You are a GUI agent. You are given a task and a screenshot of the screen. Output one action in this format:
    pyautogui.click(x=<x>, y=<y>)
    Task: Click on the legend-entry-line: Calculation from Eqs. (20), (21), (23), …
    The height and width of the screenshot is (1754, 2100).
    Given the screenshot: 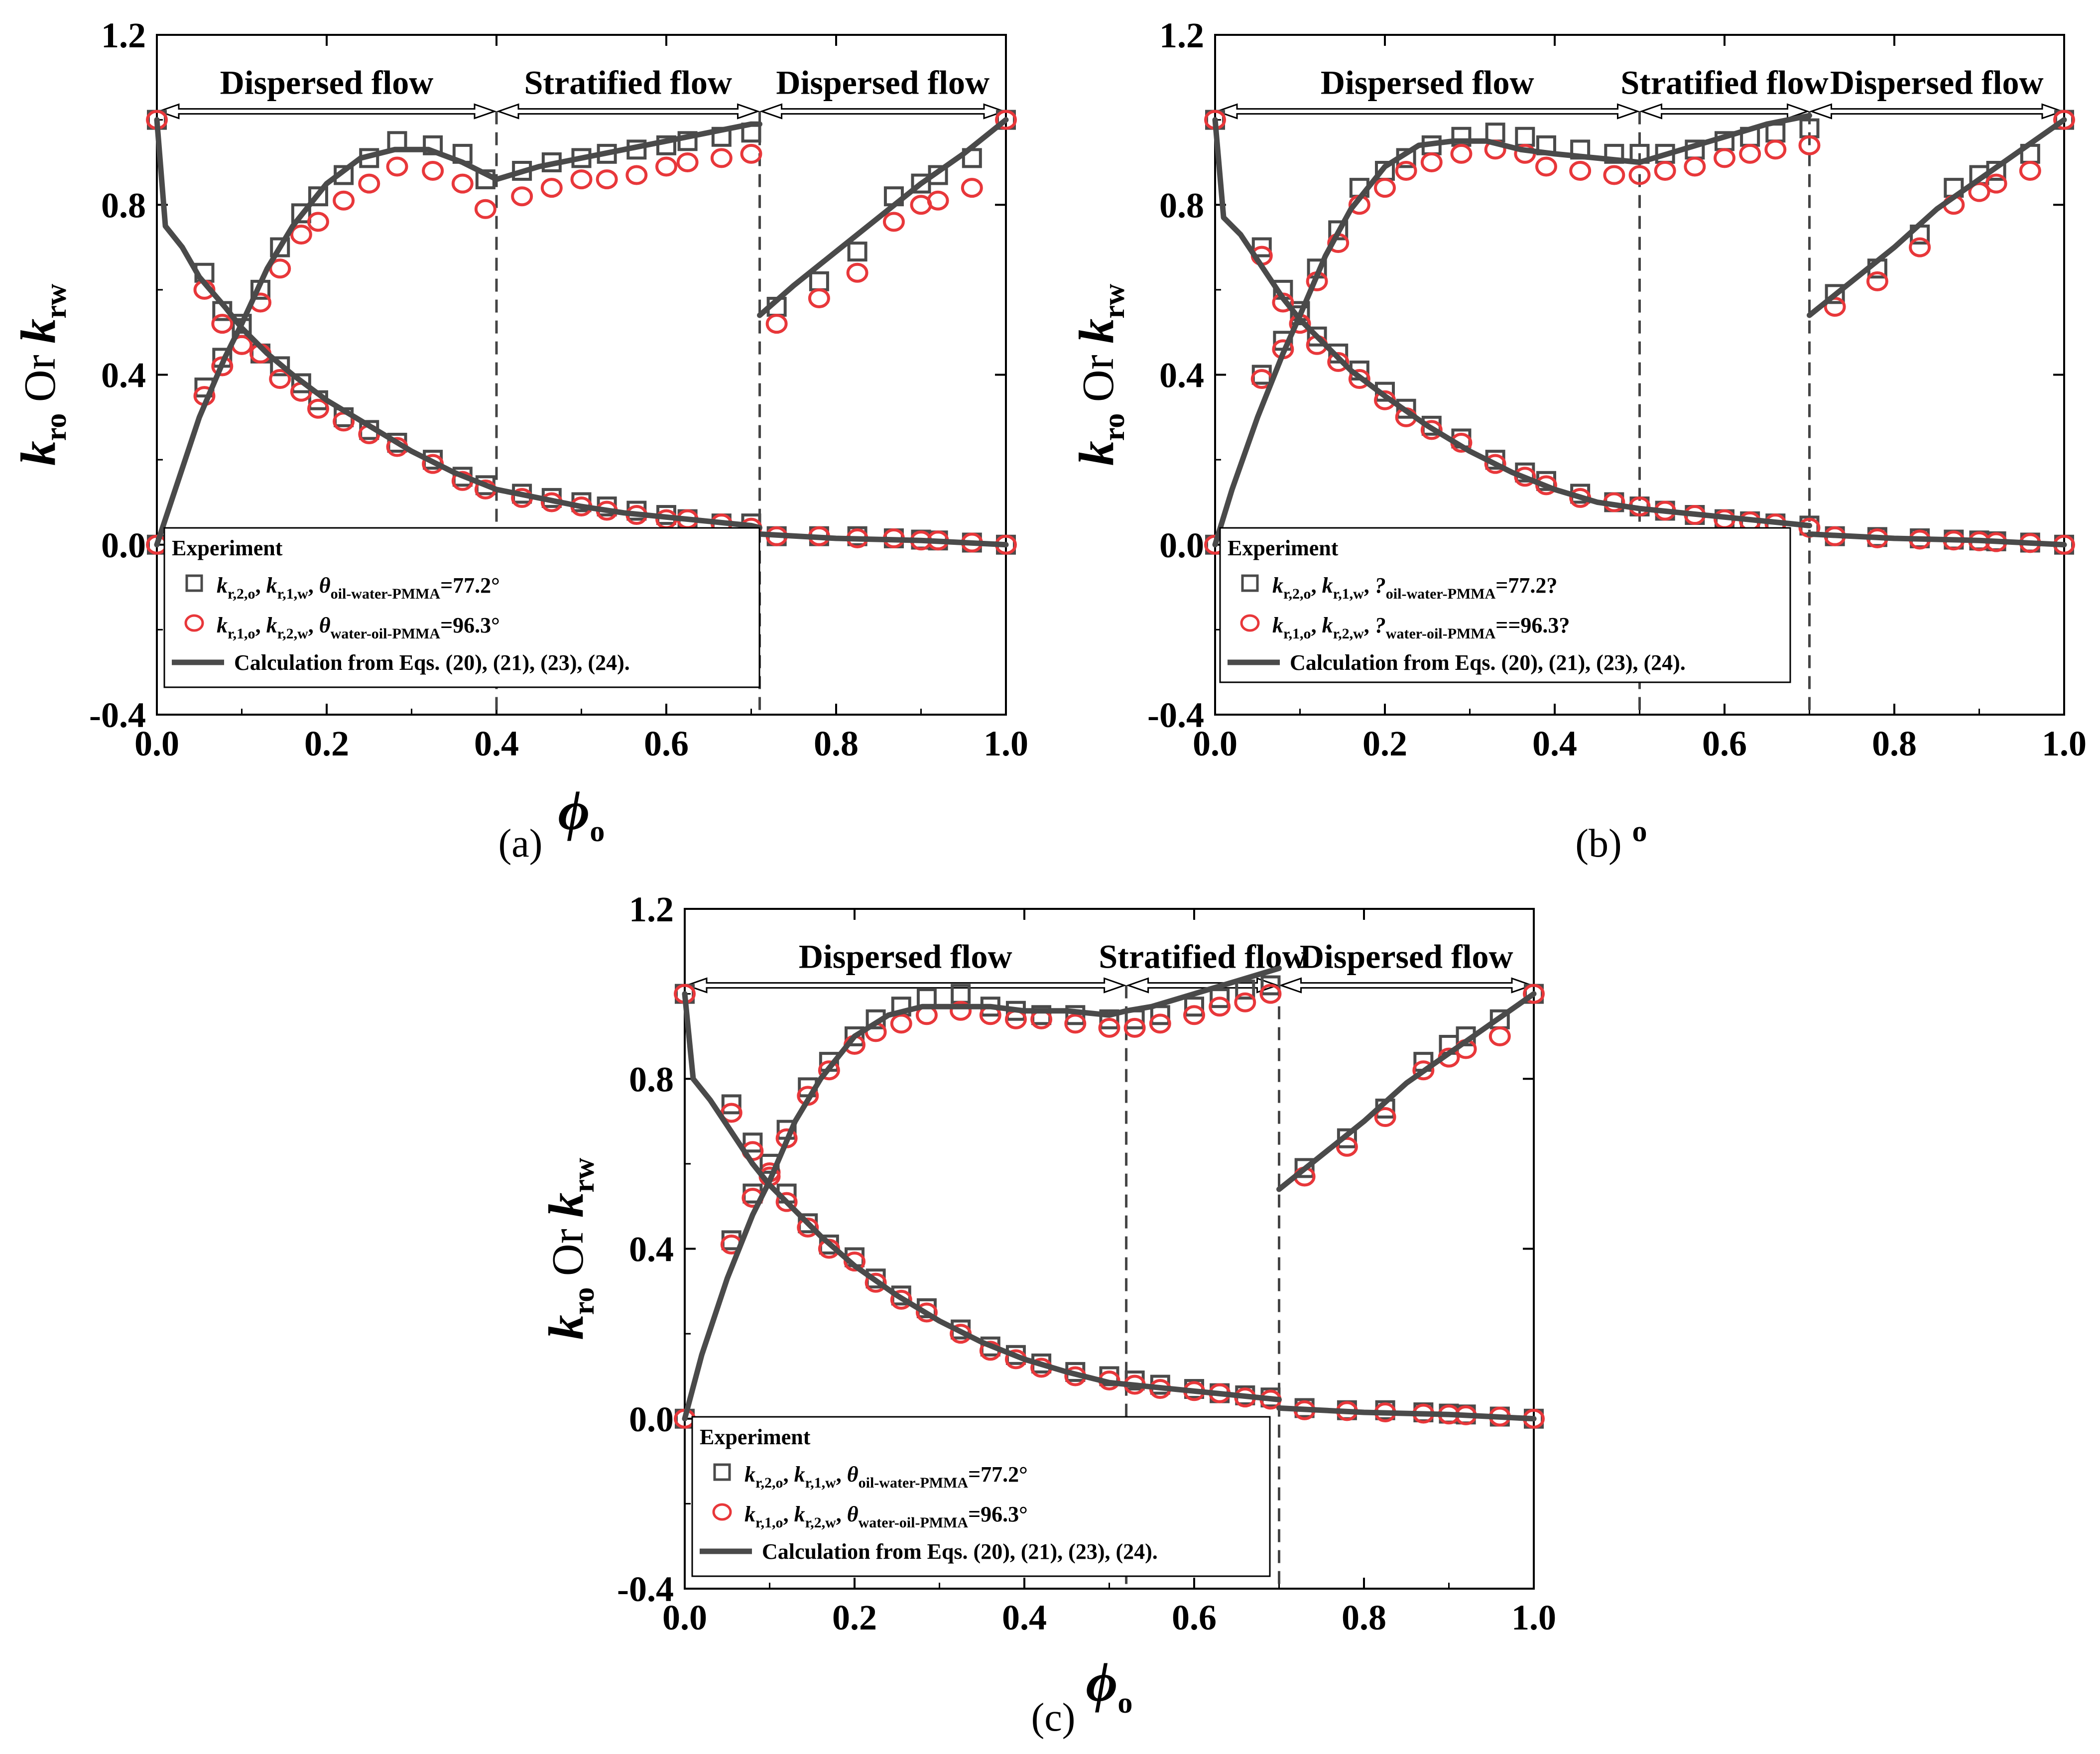 What is the action you would take?
    pyautogui.click(x=432, y=662)
    